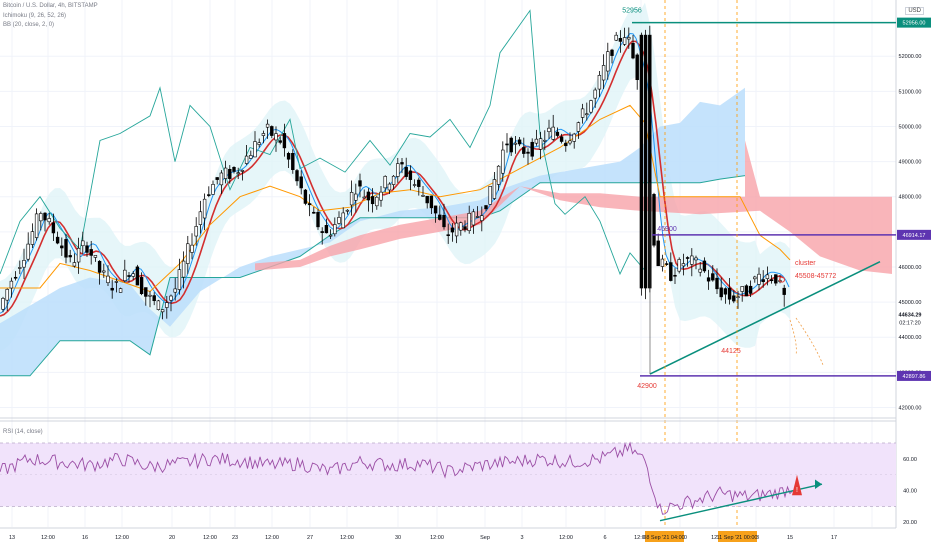 Image resolution: width=932 pixels, height=550 pixels. What do you see at coordinates (914, 234) in the screenshot?
I see `price-tag-mid-bg` at bounding box center [914, 234].